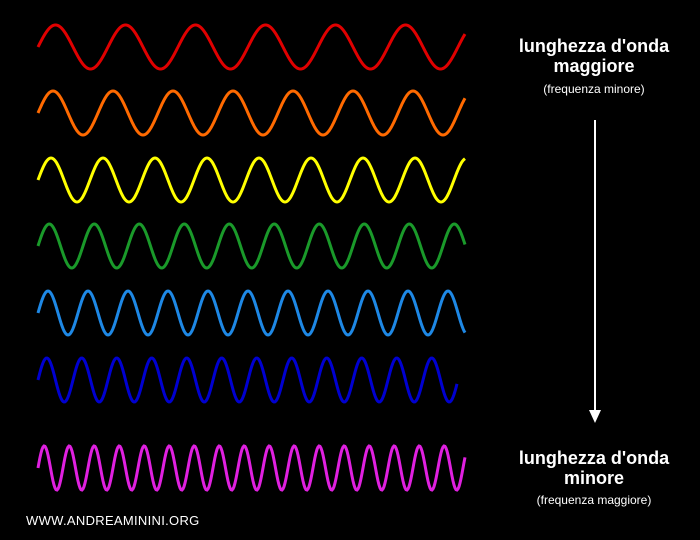  I want to click on arrow-head, so click(595, 416).